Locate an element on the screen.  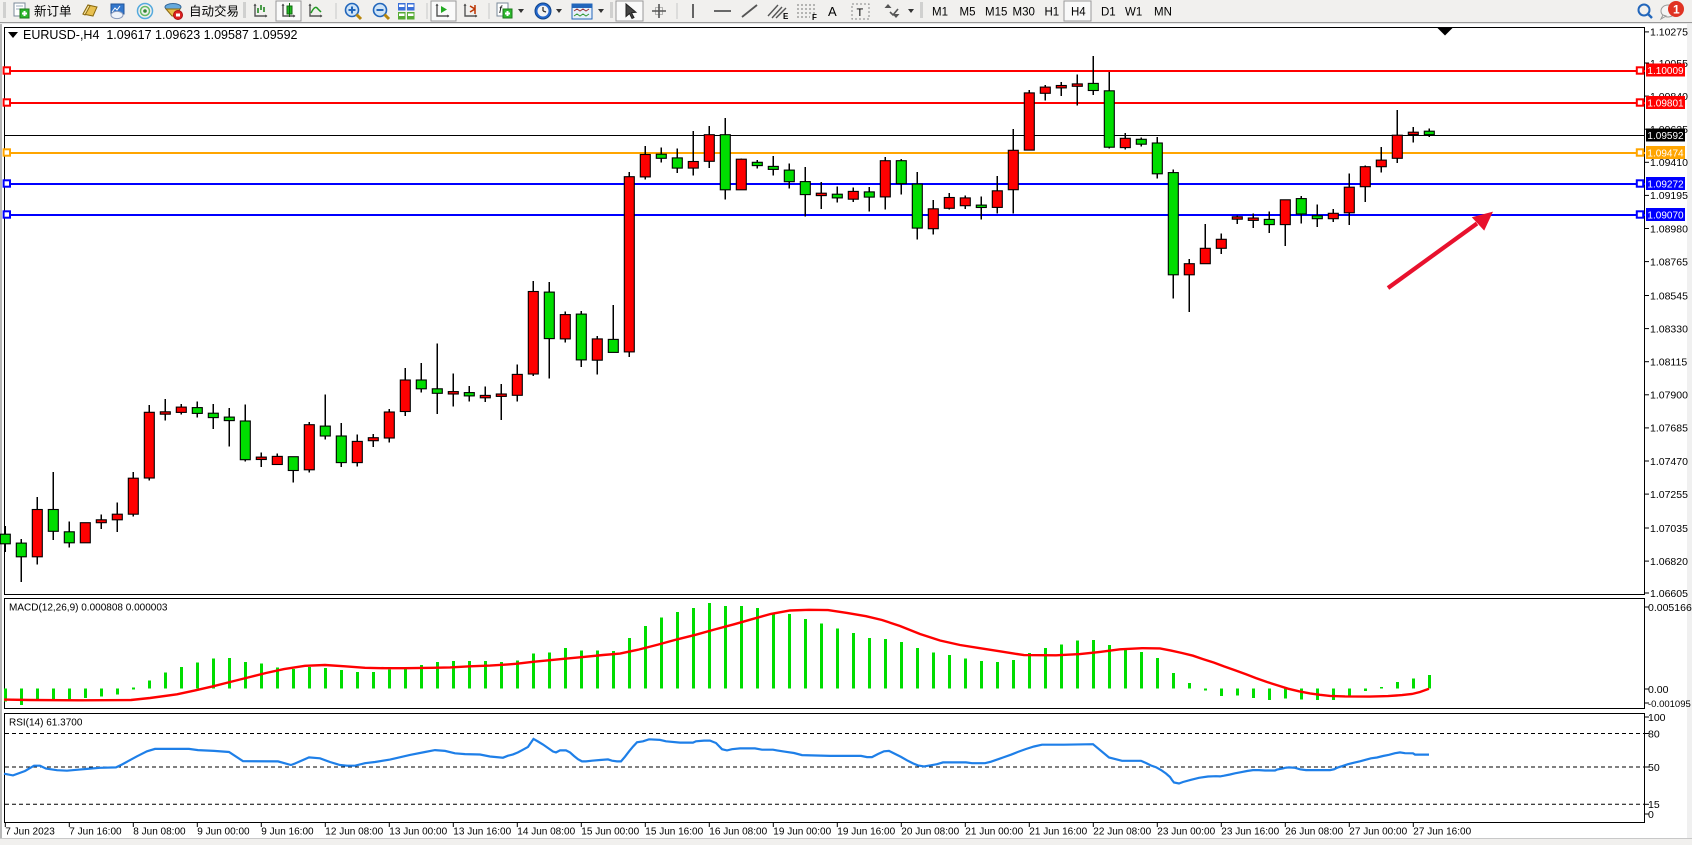
svg-text: 21 Jun 16:00 is located at coordinates (1058, 832).